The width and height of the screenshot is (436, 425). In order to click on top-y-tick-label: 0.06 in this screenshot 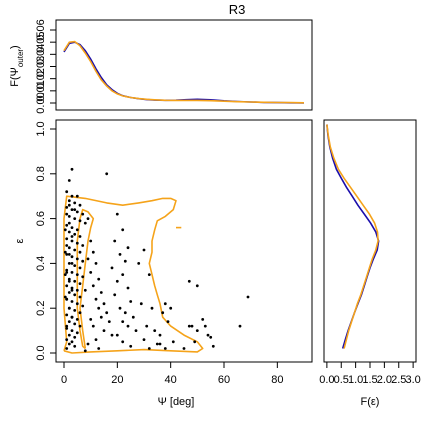, I will do `click(41, 29)`.